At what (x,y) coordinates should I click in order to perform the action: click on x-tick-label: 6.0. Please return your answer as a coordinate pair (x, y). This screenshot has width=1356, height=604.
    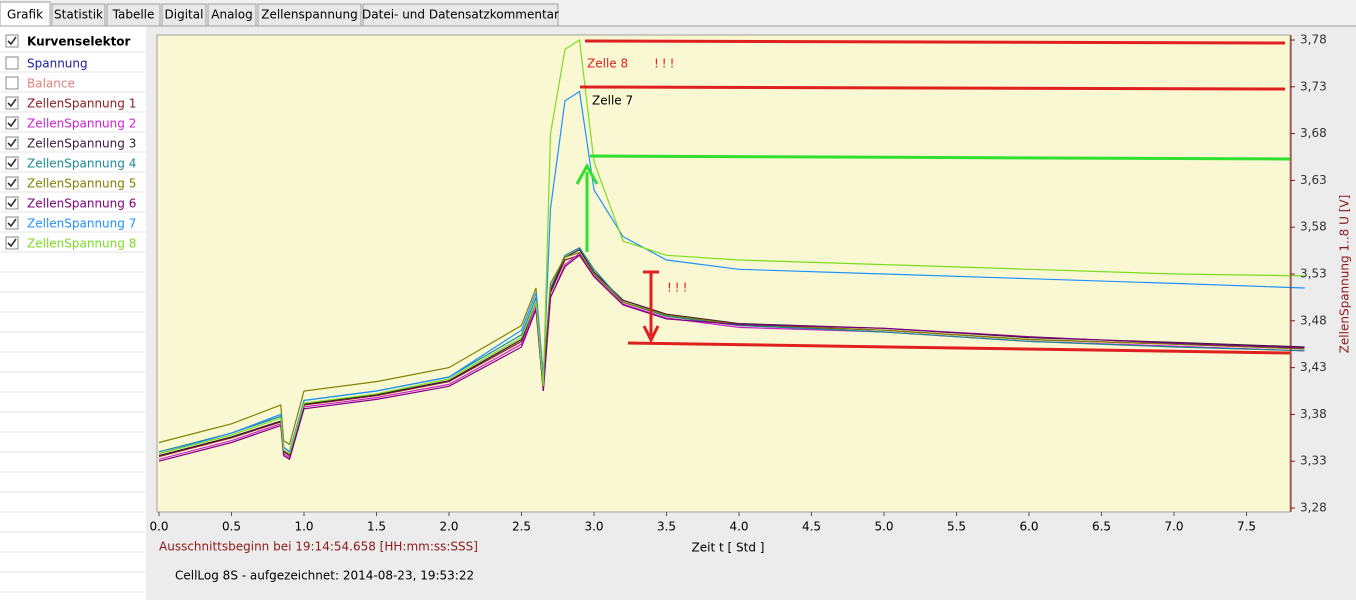
    Looking at the image, I should click on (1028, 527).